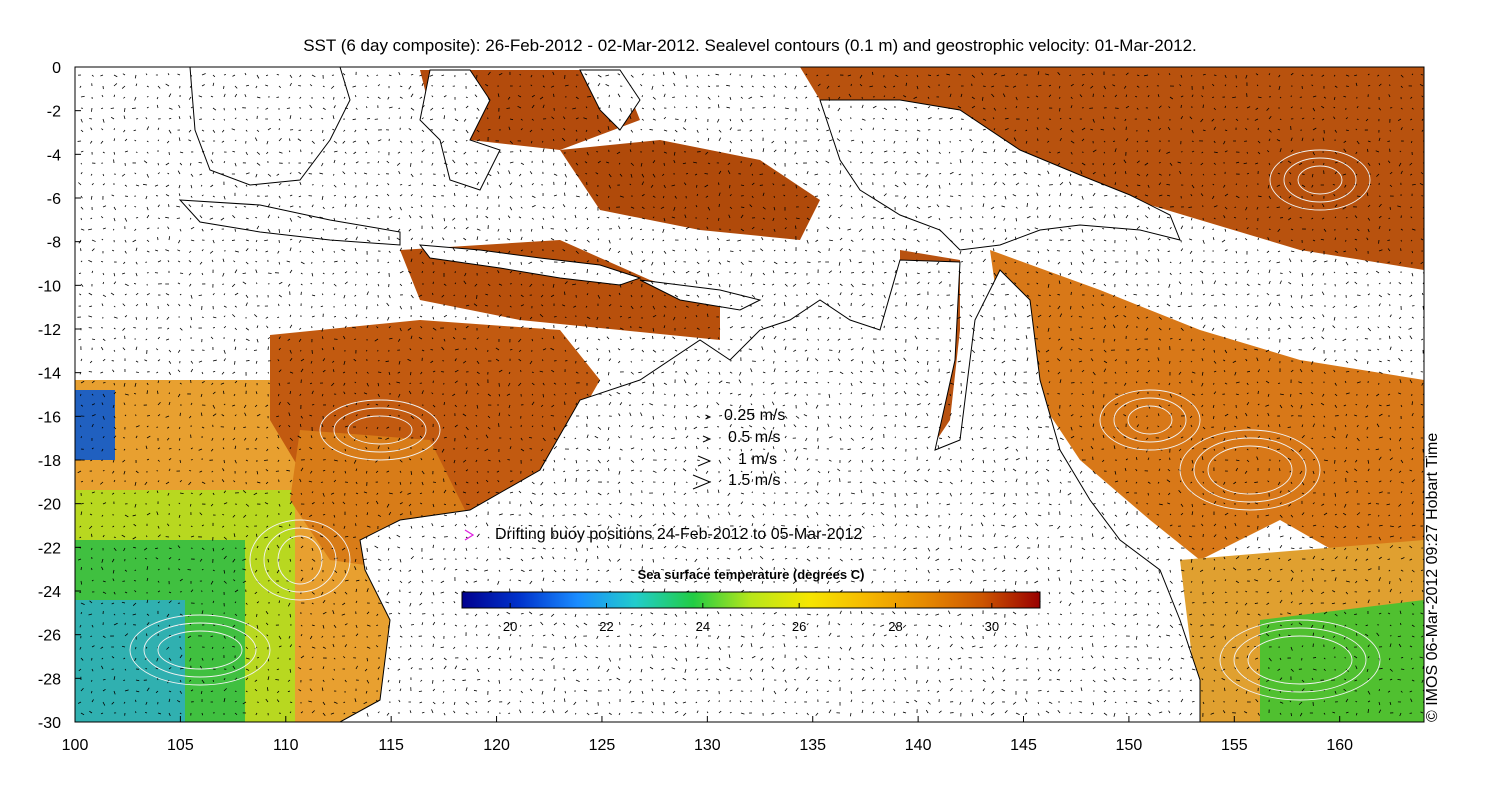 This screenshot has height=790, width=1500. Describe the element at coordinates (1207, 405) in the screenshot. I see `sst-region-coral-sea` at that location.